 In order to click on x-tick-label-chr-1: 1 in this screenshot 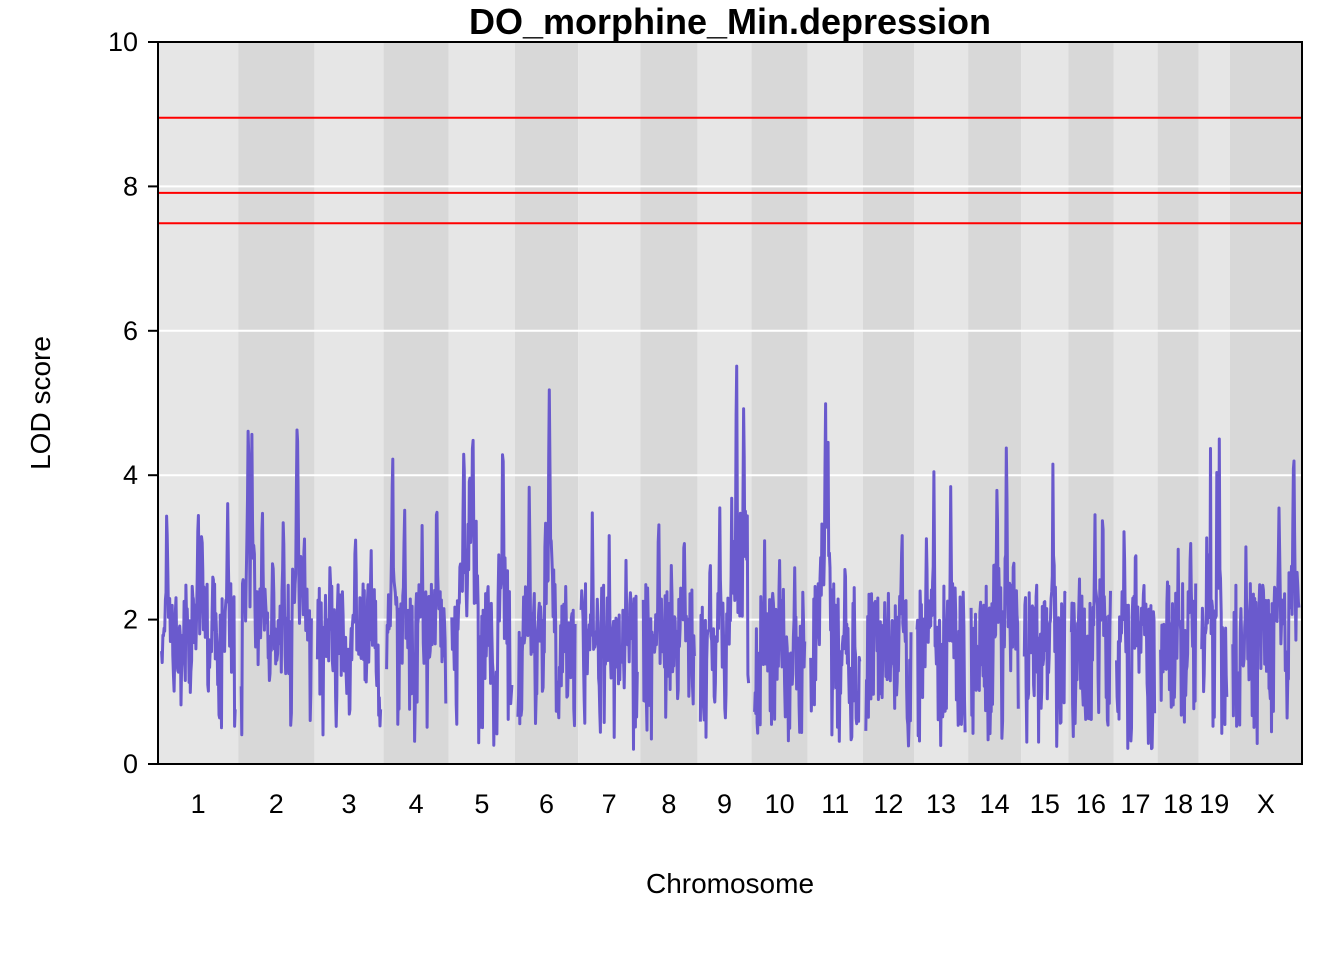, I will do `click(198, 804)`.